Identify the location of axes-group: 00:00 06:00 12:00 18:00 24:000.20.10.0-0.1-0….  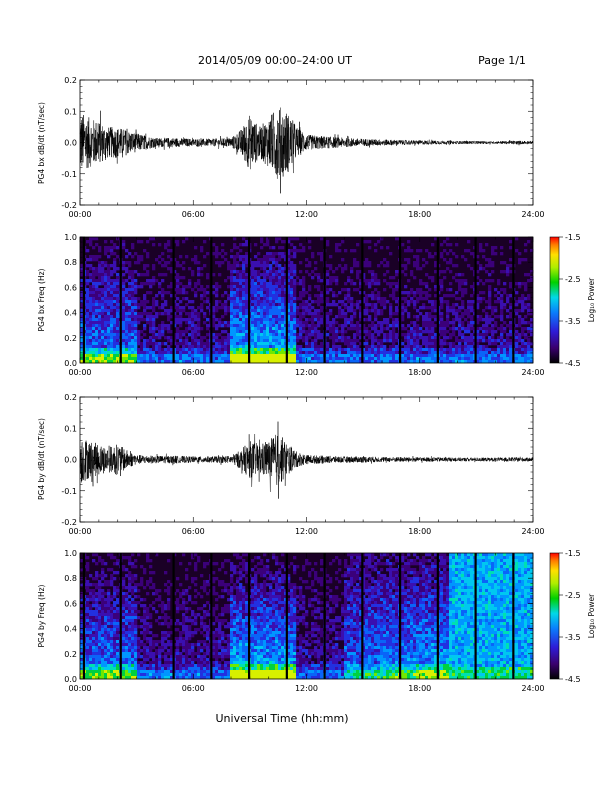
(302, 464).